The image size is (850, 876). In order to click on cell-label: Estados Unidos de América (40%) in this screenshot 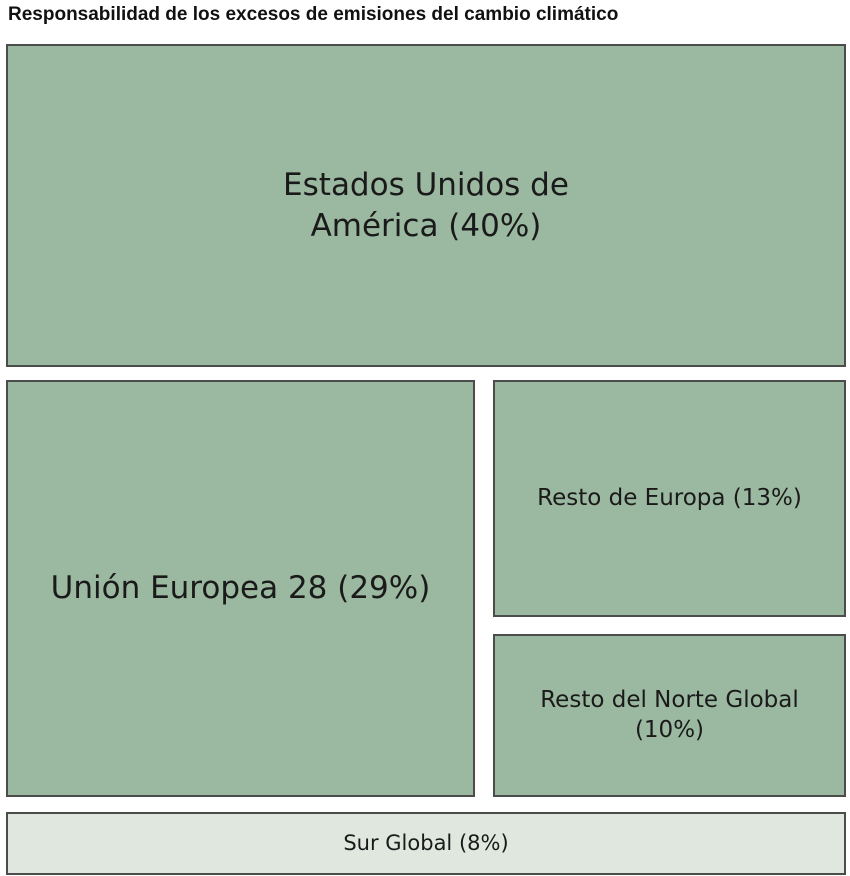, I will do `click(426, 205)`.